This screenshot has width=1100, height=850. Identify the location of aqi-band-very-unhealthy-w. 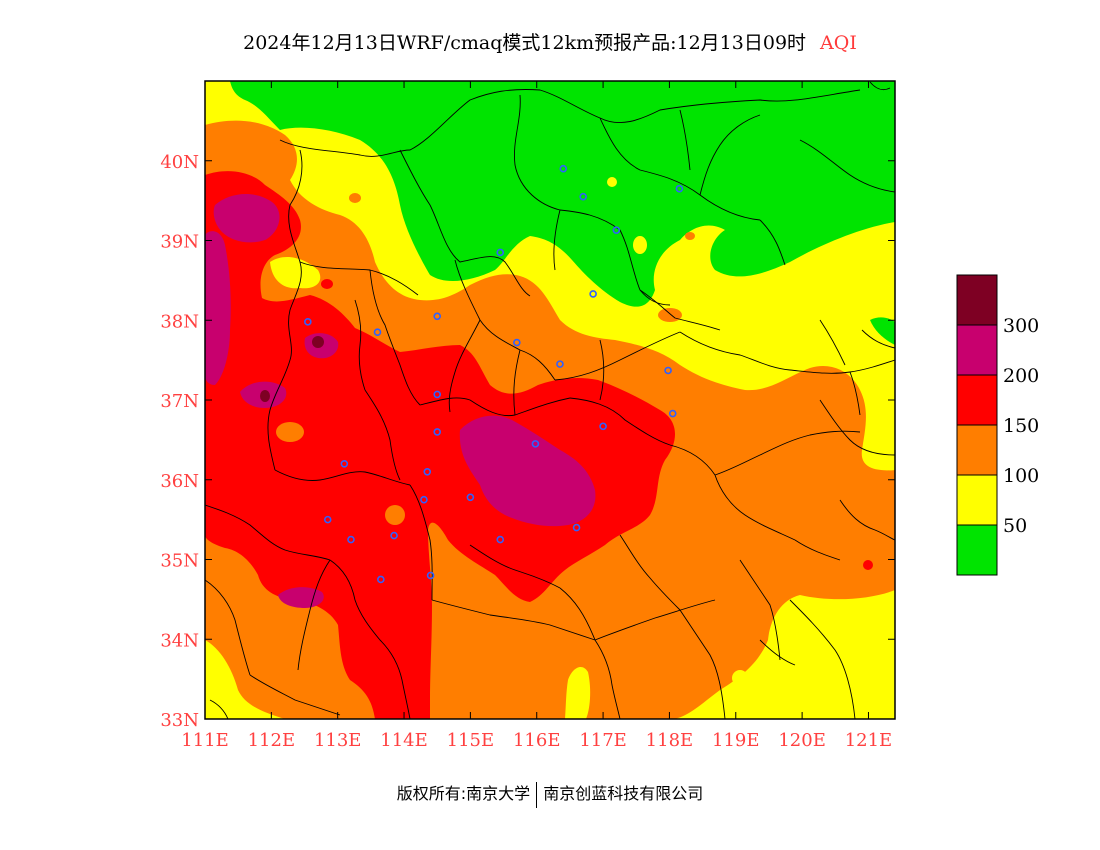
(218, 308).